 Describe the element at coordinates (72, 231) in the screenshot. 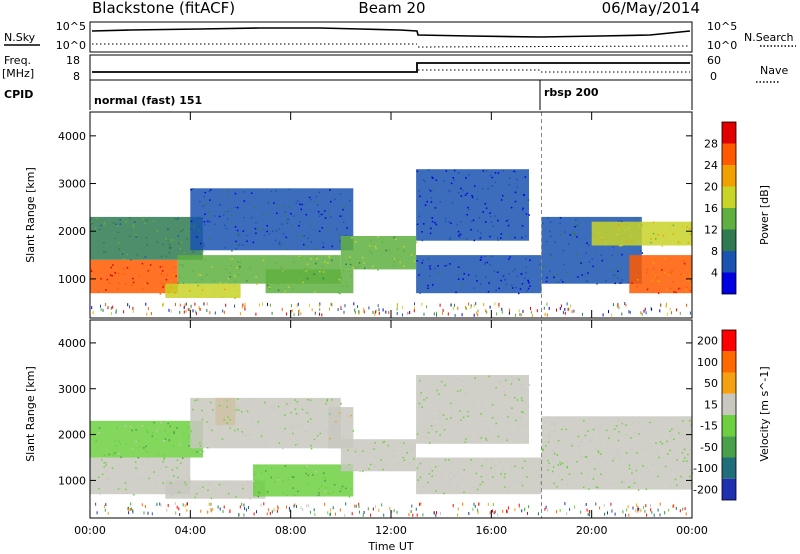

I see `power-ytick-label: 2000` at that location.